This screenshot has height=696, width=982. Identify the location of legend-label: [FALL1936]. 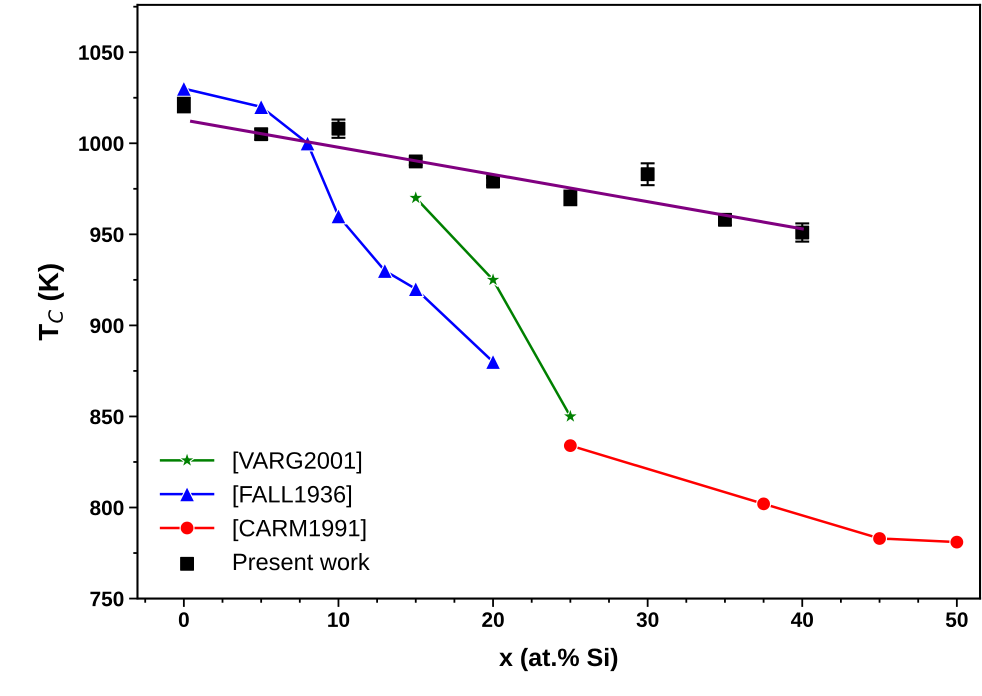
(293, 496).